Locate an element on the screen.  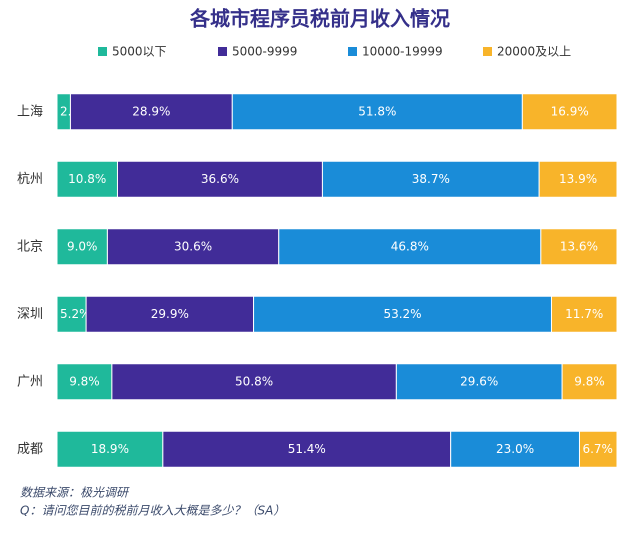
data-label: 29.6% is located at coordinates (479, 381).